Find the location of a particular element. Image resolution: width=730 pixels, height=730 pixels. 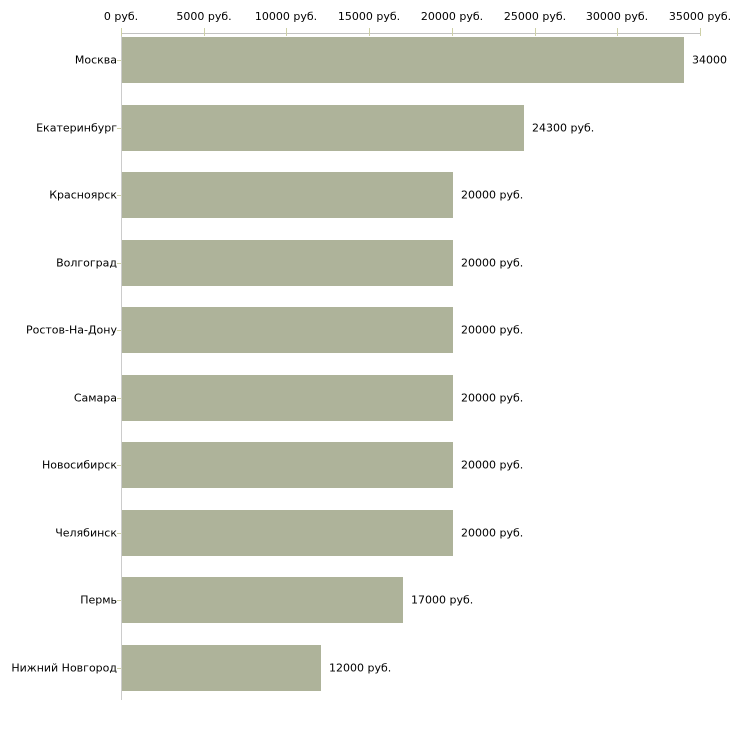

x-axis-tick-label: 0 руб. is located at coordinates (121, 16).